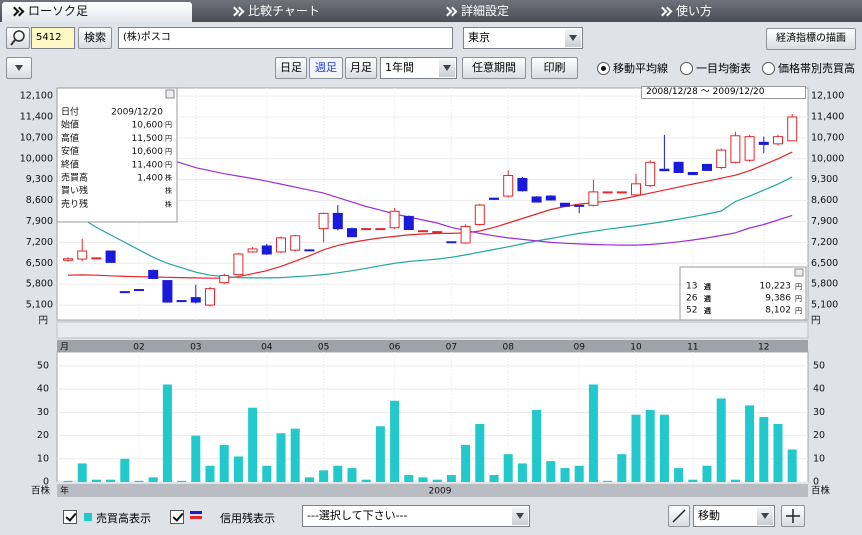 The image size is (862, 535). Describe the element at coordinates (432, 346) in the screenshot. I see `month-strip` at that location.